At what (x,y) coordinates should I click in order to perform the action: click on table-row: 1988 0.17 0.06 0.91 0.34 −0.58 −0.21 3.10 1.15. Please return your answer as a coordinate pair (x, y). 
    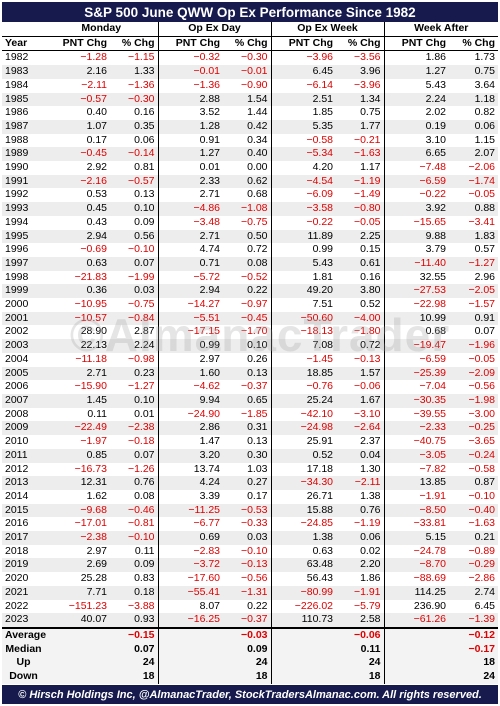
    Looking at the image, I should click on (250, 140).